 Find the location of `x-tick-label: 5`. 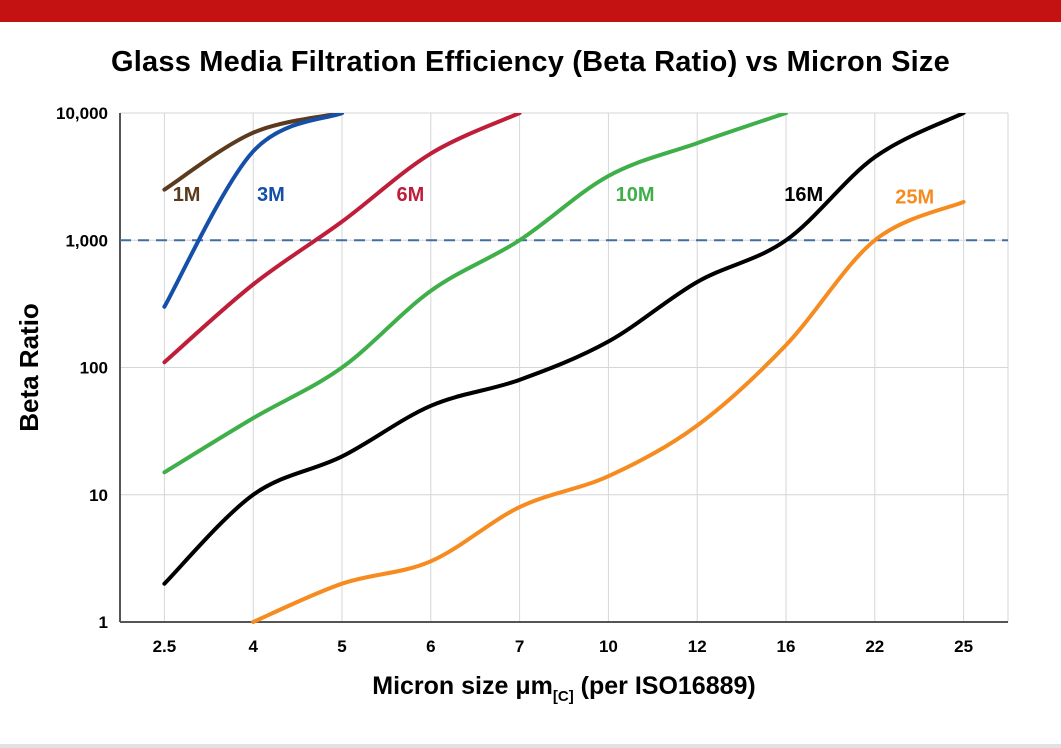

x-tick-label: 5 is located at coordinates (341, 646).